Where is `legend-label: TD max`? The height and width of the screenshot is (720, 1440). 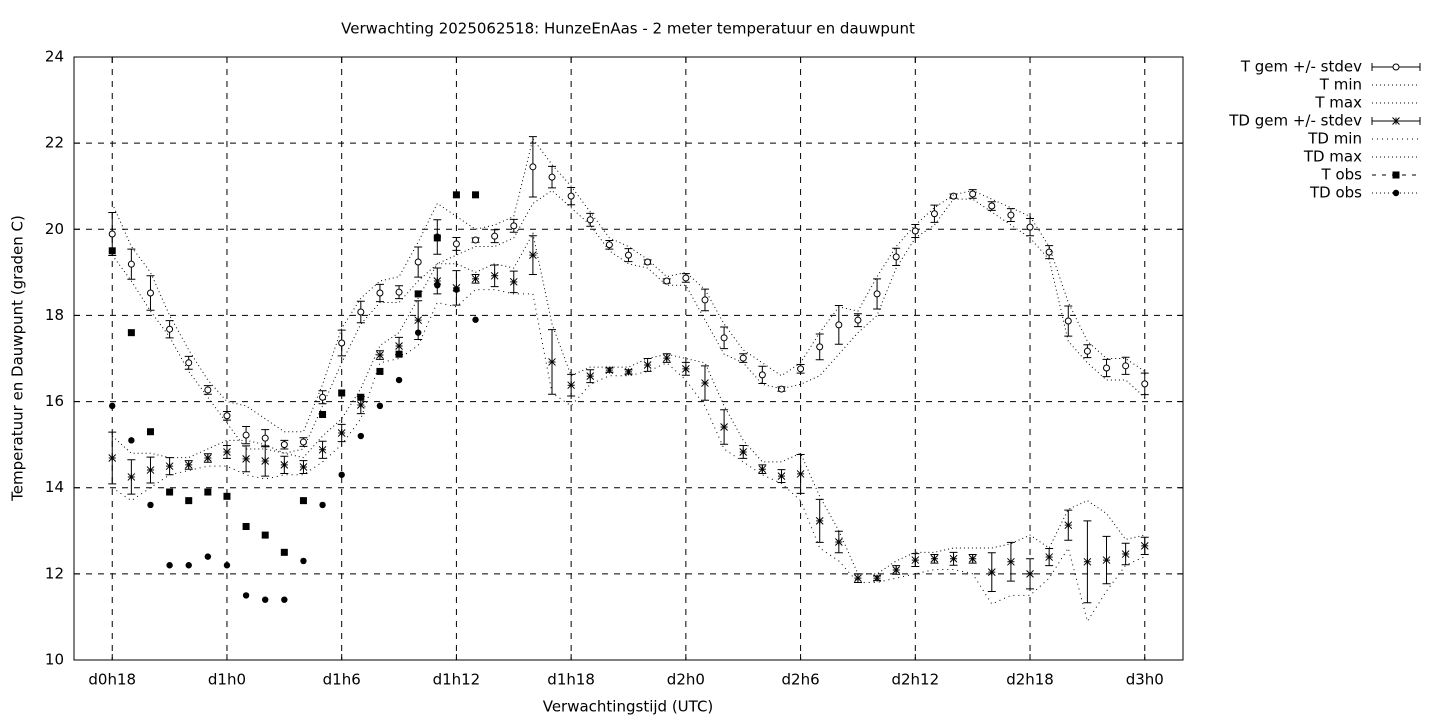 legend-label: TD max is located at coordinates (1332, 157).